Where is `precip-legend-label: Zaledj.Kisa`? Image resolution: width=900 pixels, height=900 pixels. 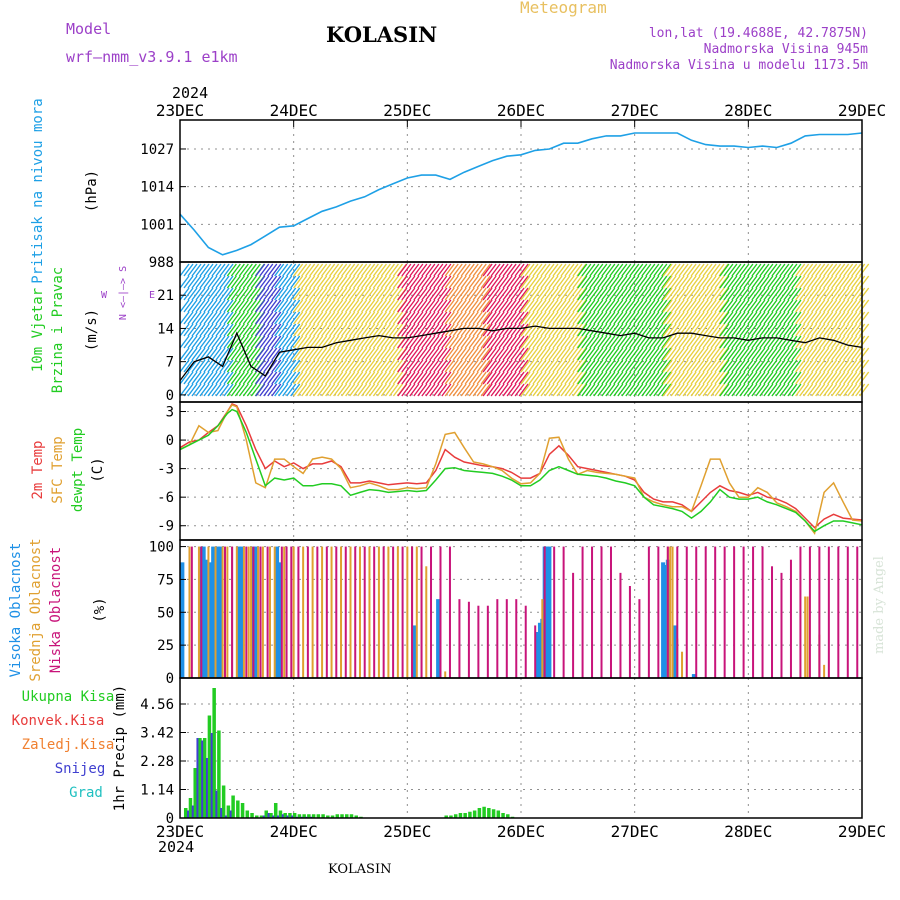 precip-legend-label: Zaledj.Kisa is located at coordinates (68, 745).